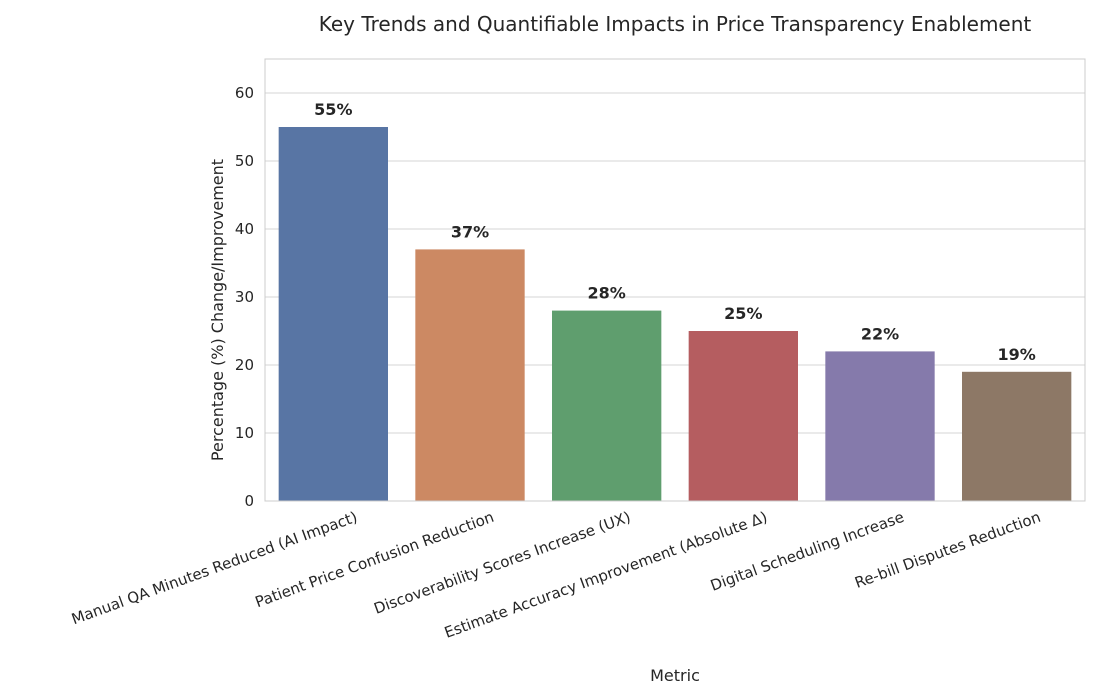 The width and height of the screenshot is (1100, 700). Describe the element at coordinates (1017, 354) in the screenshot. I see `bar-value-label: 19%` at that location.